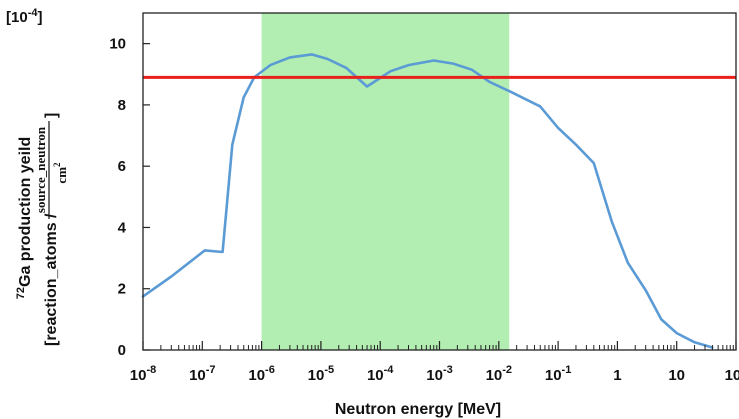  I want to click on y-scale-note-base: [10, so click(17, 17).